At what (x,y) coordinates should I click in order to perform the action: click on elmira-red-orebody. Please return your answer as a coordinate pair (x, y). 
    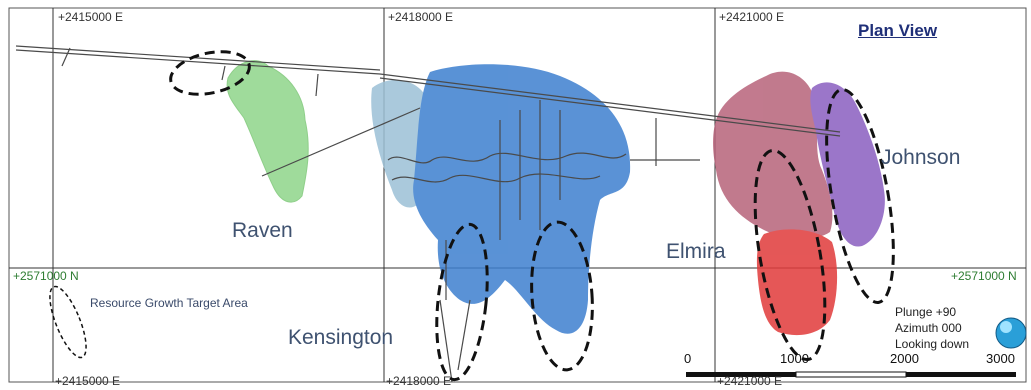
    Looking at the image, I should click on (797, 282).